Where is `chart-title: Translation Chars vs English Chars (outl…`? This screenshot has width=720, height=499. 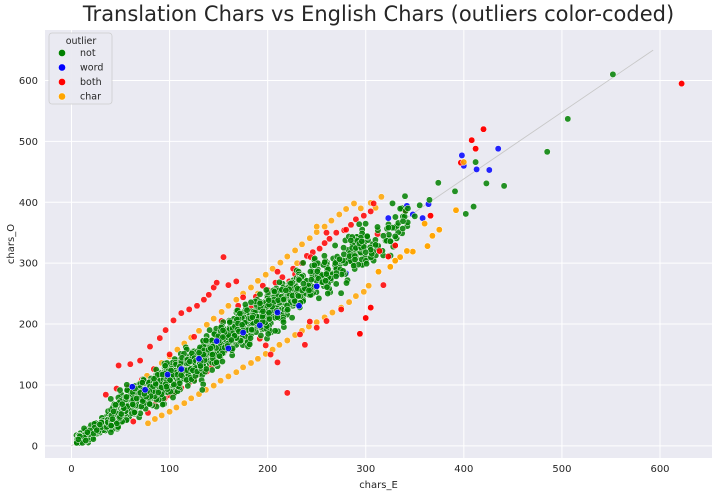
chart-title: Translation Chars vs English Chars (outl… is located at coordinates (378, 14).